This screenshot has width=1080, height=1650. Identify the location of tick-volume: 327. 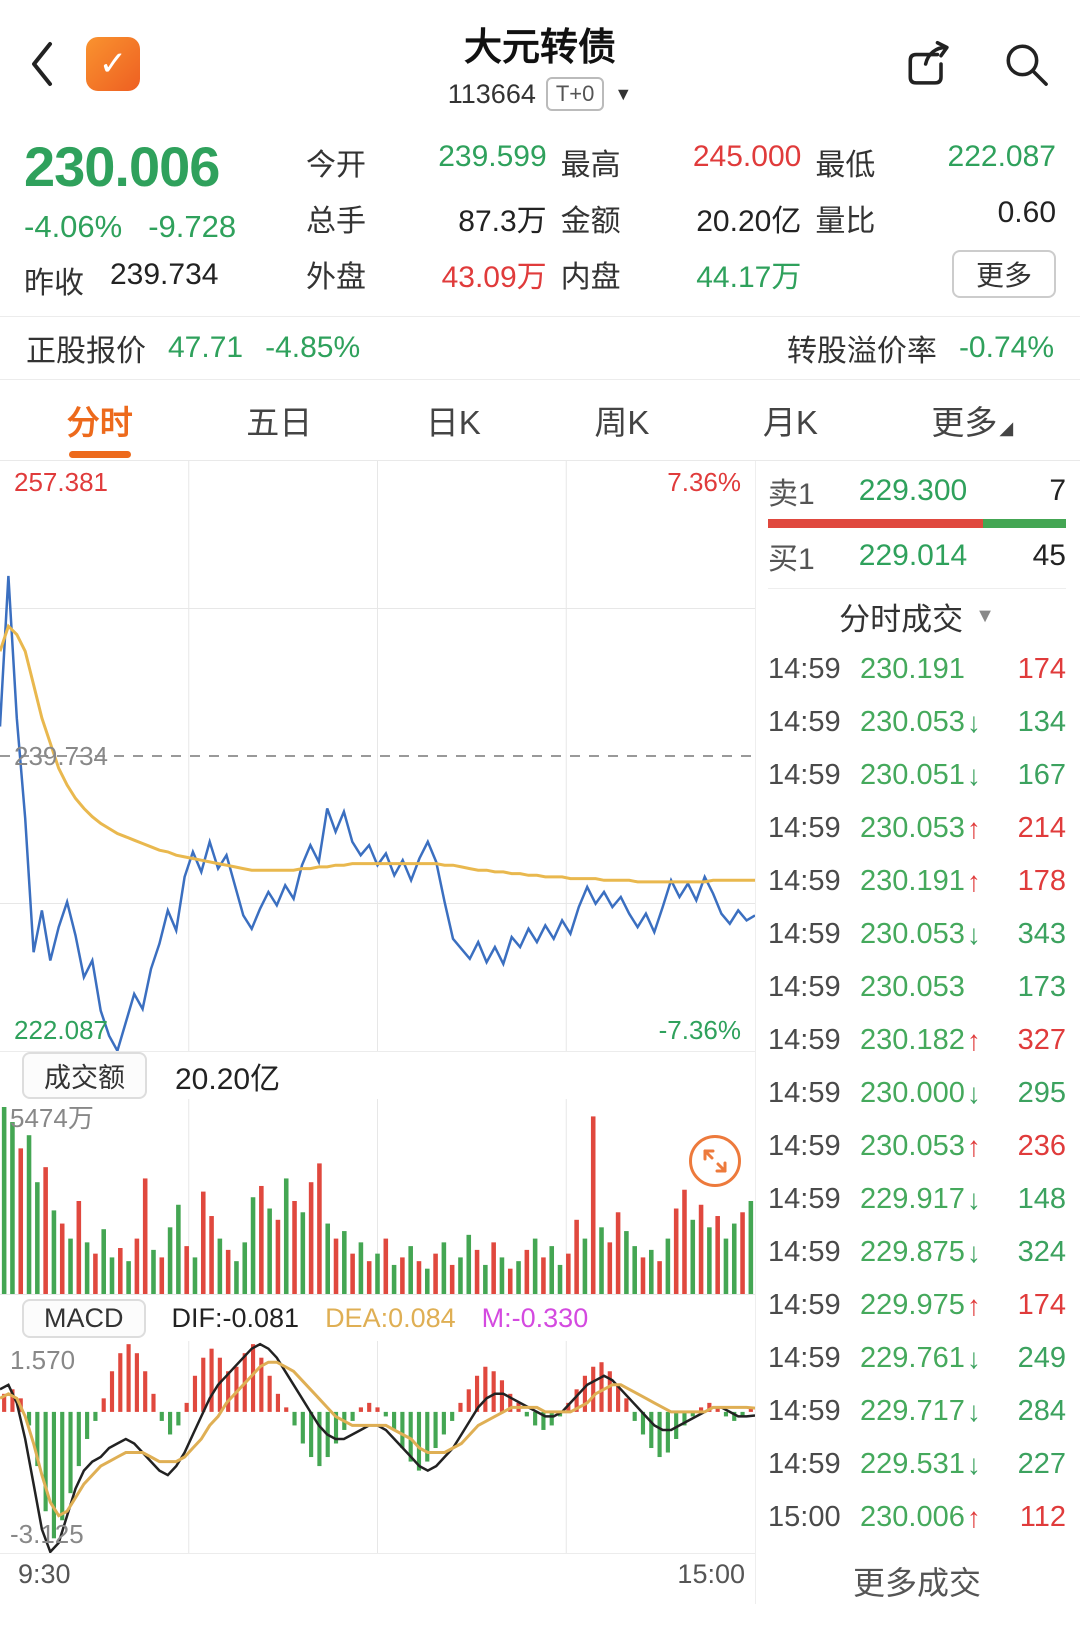
(1041, 1040).